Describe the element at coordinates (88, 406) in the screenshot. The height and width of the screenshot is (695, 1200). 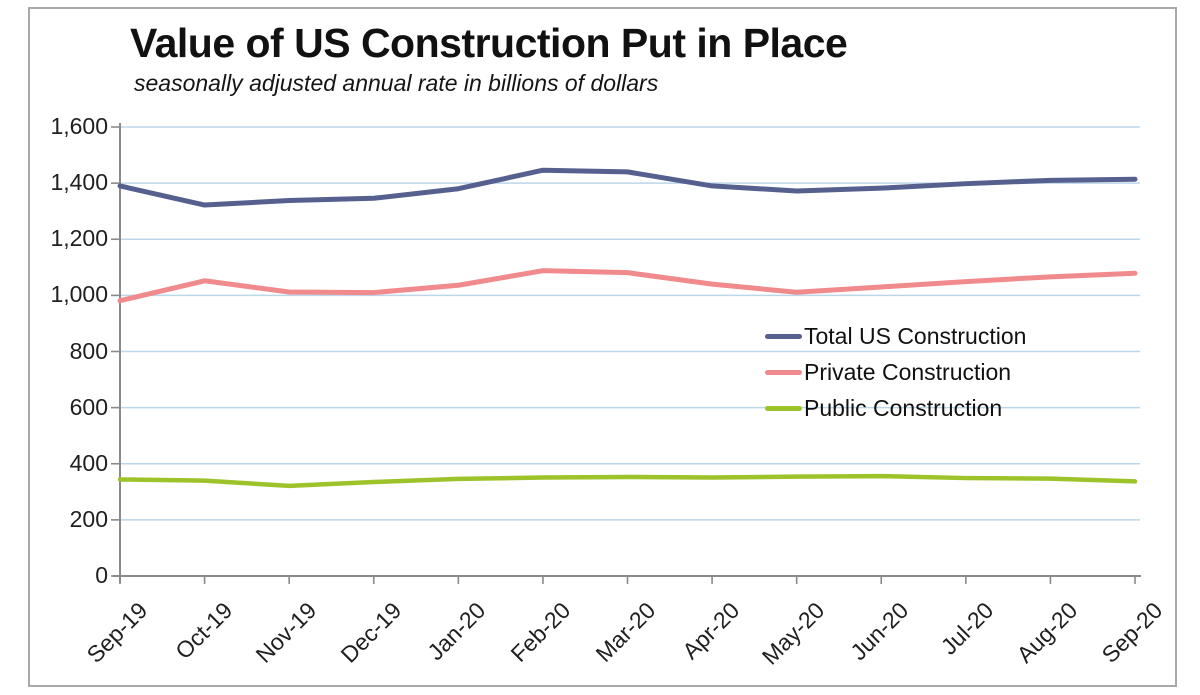
I see `y-axis-label: 600` at that location.